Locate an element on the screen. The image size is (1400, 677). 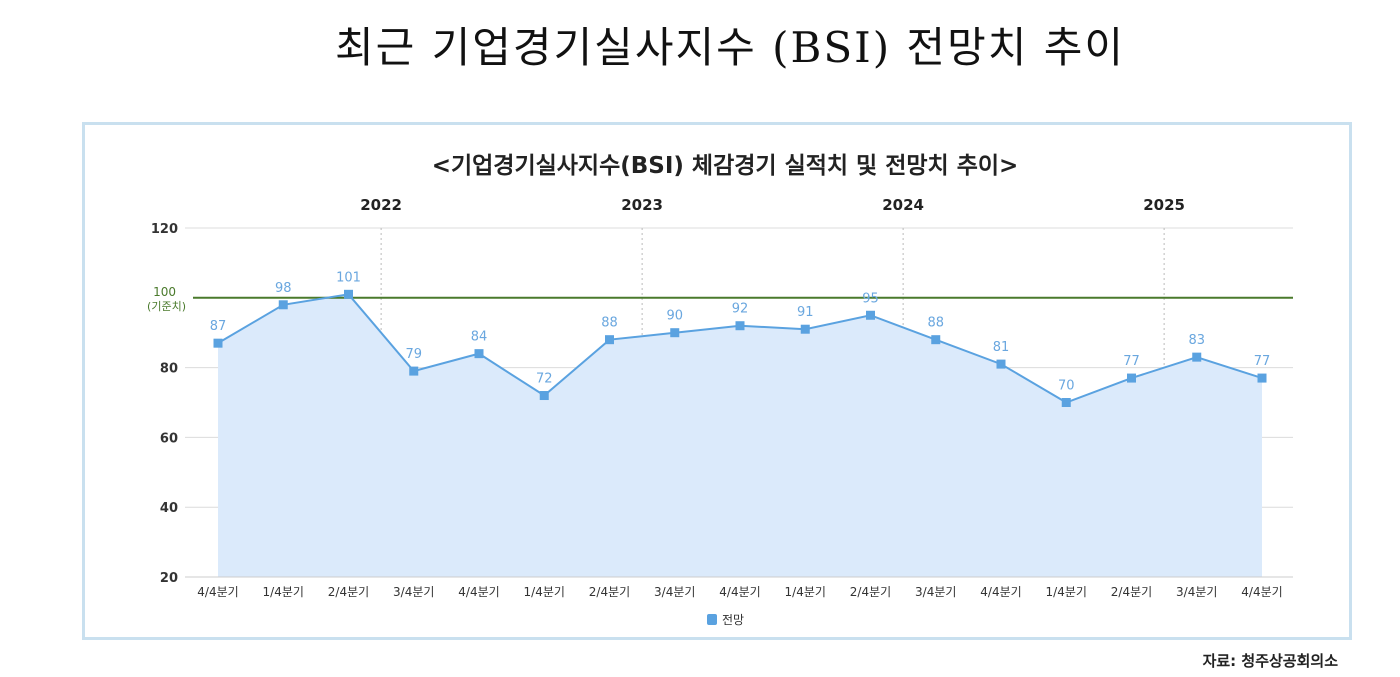
chart-title: <기업경기실사지수(BSI) 체감경기 실적치 및 전망치 추이> is located at coordinates (725, 166).